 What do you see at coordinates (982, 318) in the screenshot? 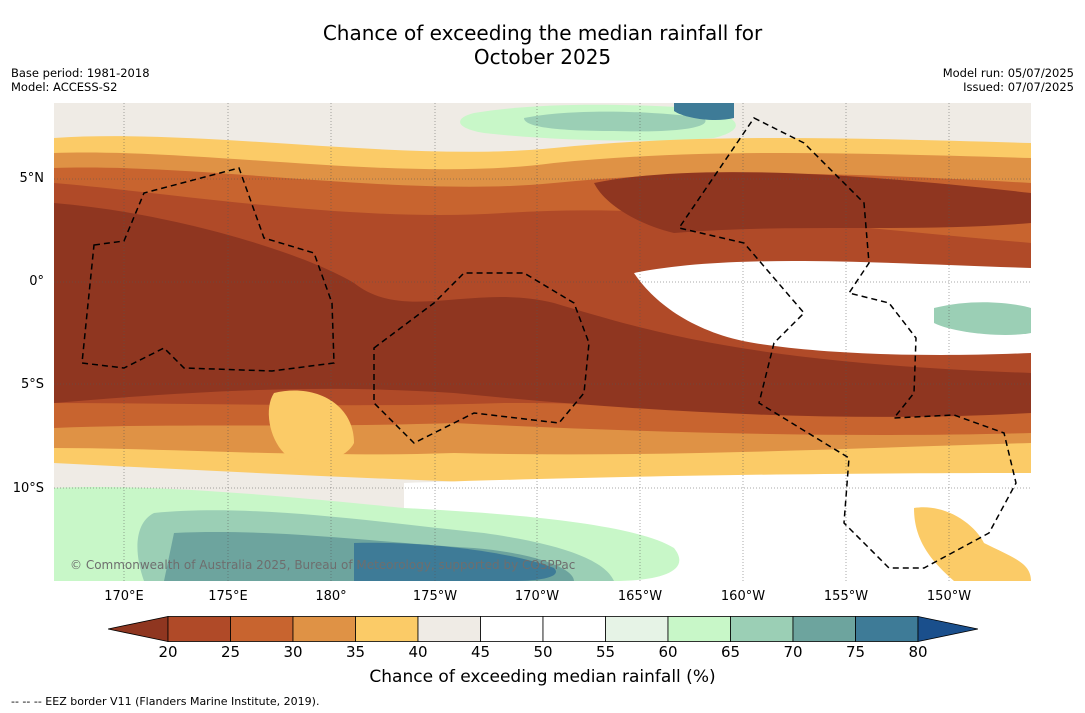
I see `region-equator-green` at bounding box center [982, 318].